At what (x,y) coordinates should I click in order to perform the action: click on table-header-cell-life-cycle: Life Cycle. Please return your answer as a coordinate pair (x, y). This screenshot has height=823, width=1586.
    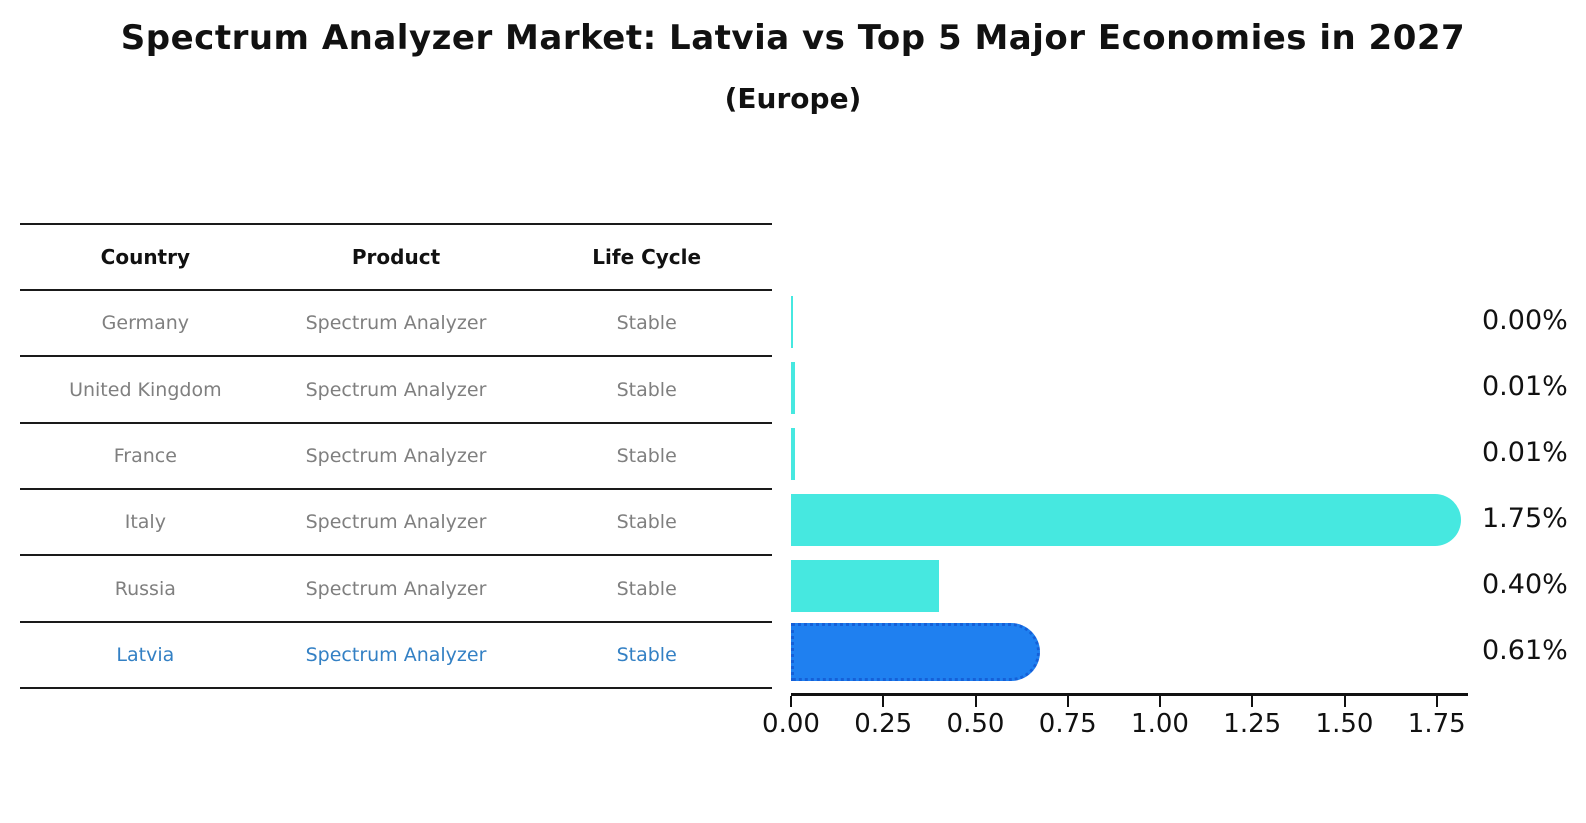
    Looking at the image, I should click on (647, 257).